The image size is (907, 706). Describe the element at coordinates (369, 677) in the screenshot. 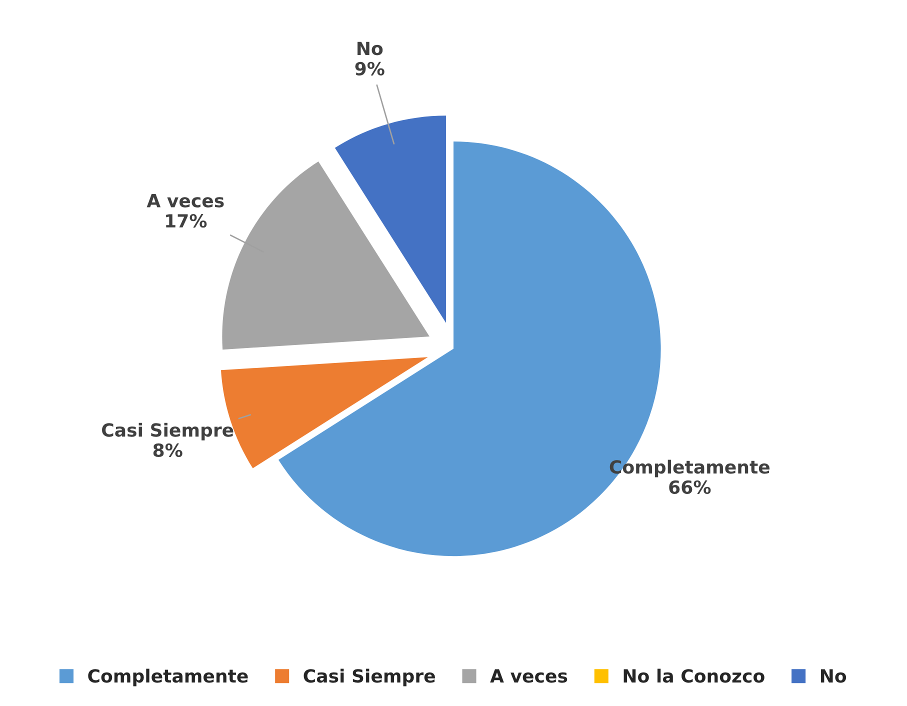

I see `legend-label: Casi Siempre` at that location.